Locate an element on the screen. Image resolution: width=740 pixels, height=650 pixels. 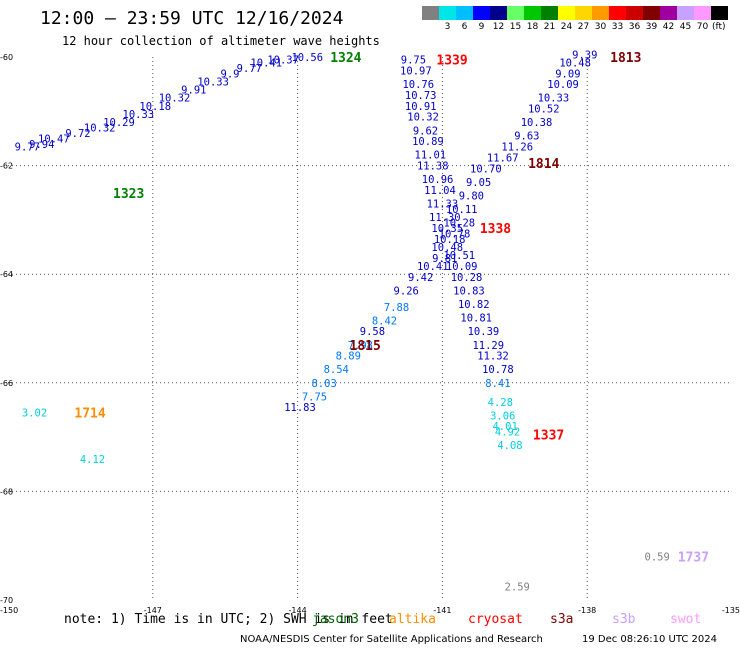
wave-height-value: 10.97 is located at coordinates (416, 72).